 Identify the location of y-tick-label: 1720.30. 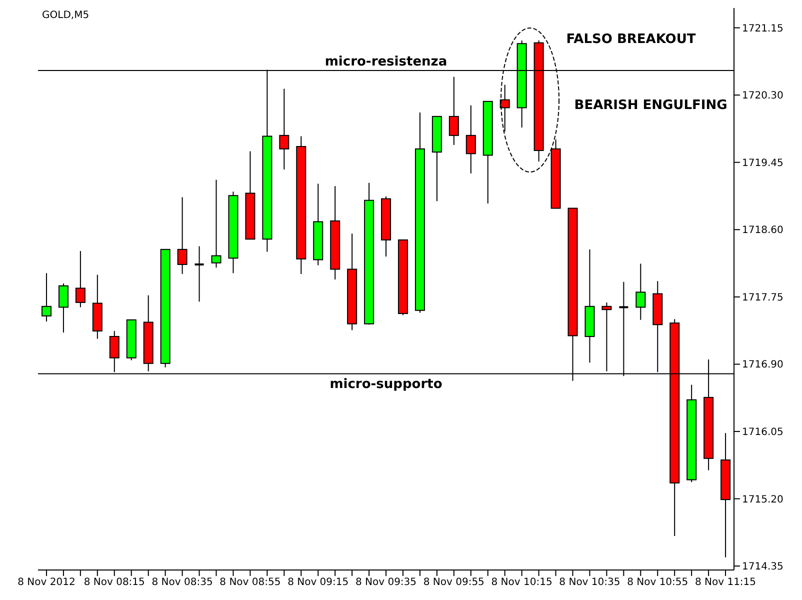
(763, 96).